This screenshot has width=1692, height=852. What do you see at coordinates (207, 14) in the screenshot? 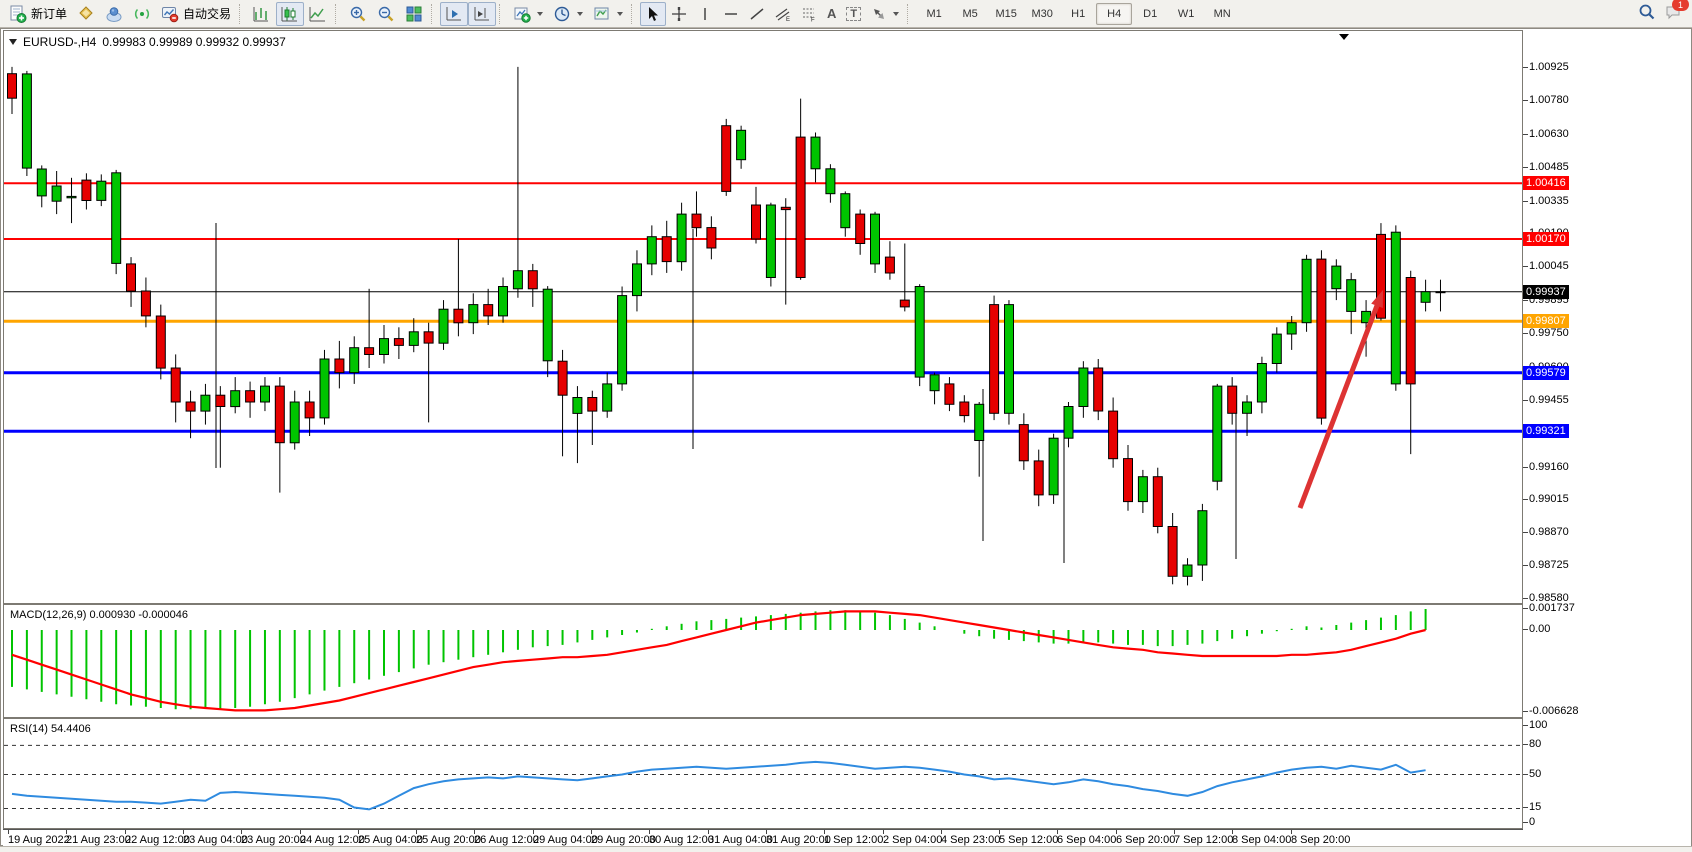
I see `autotrade-label: 自动交易` at bounding box center [207, 14].